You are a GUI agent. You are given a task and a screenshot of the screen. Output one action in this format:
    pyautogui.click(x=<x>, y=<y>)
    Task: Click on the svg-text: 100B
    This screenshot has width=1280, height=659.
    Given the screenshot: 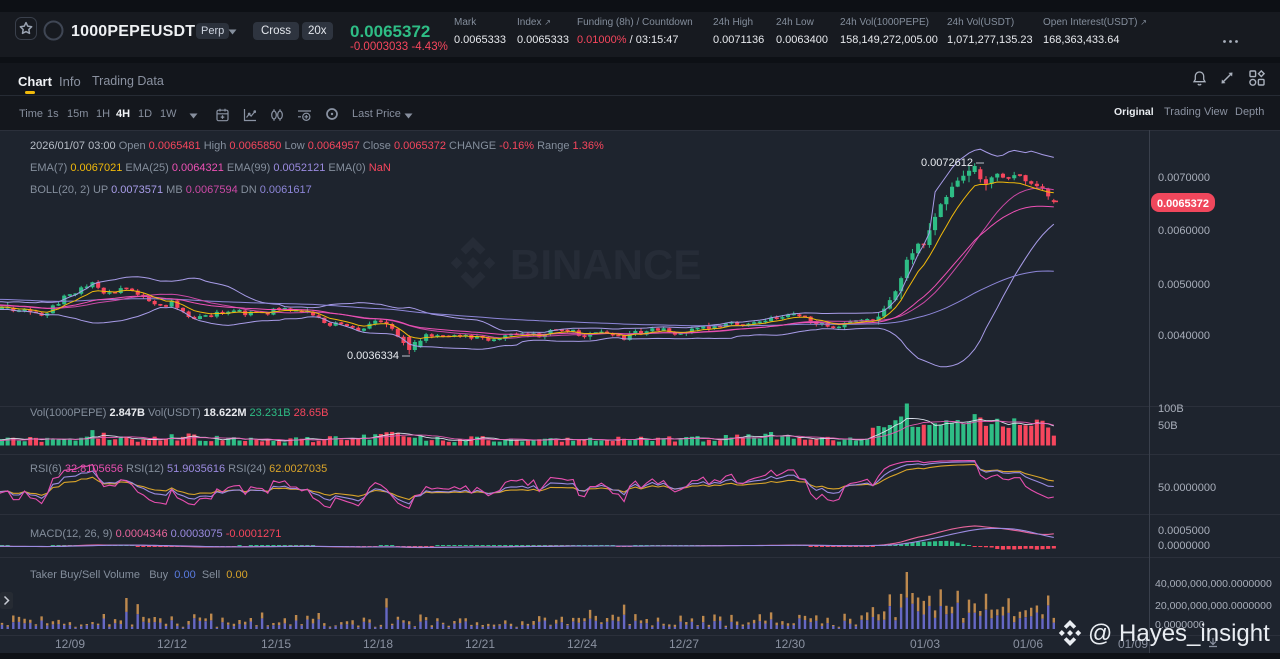 What is the action you would take?
    pyautogui.click(x=1171, y=409)
    